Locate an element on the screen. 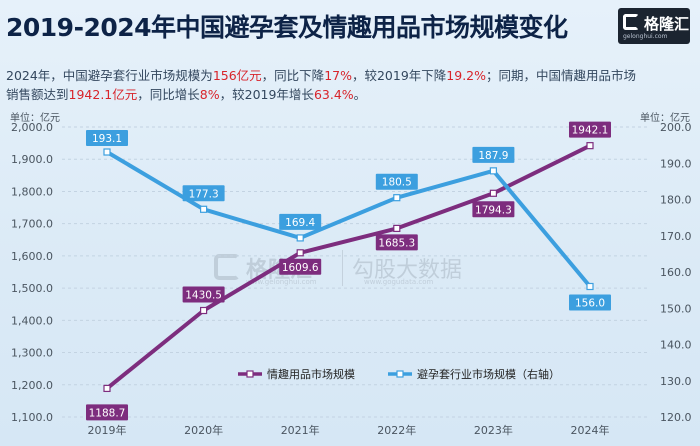 Image resolution: width=700 pixels, height=446 pixels. legend-label: 避孕套行业市场规模（右轴） is located at coordinates (488, 374).